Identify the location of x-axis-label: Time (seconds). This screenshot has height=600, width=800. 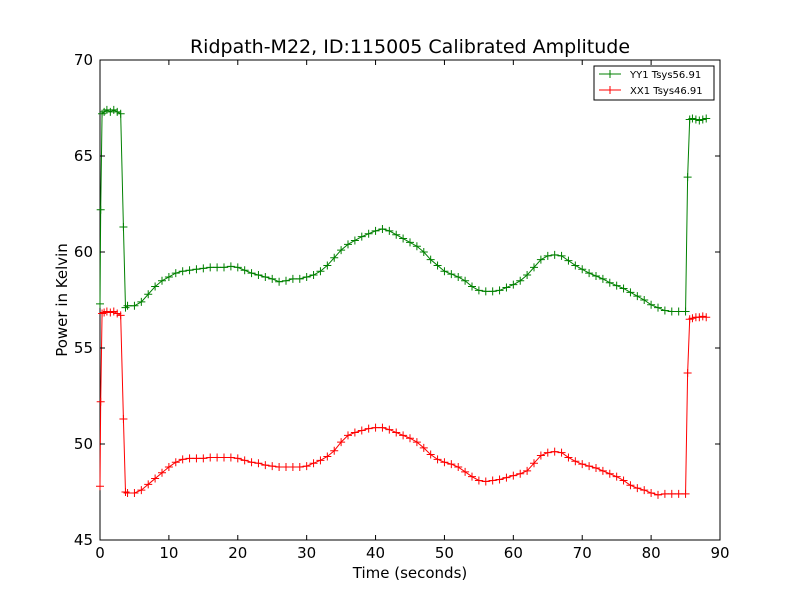
(410, 573).